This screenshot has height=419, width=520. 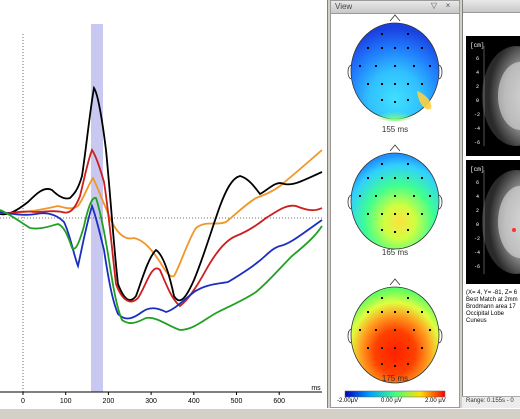 What do you see at coordinates (97, 208) in the screenshot?
I see `time-highlight-band` at bounding box center [97, 208].